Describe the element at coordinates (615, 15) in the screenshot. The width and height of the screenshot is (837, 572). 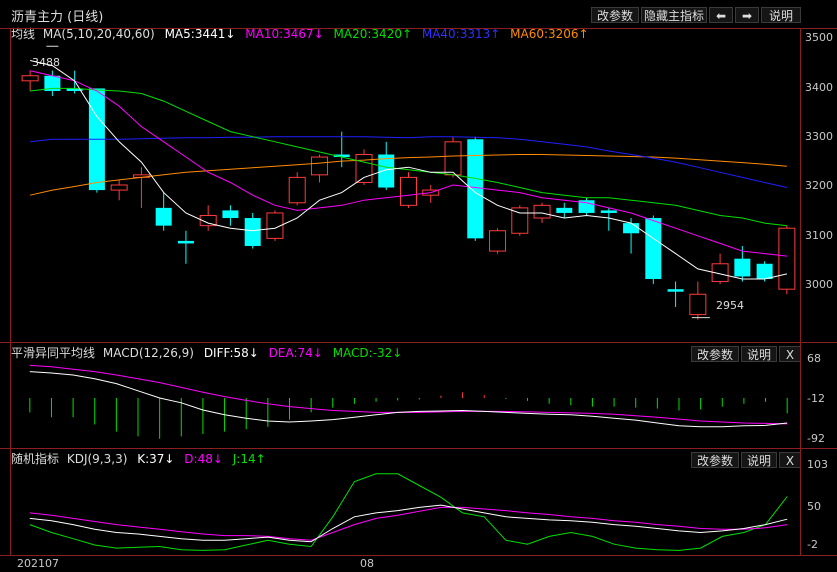
I see `params-button: 改参数` at that location.